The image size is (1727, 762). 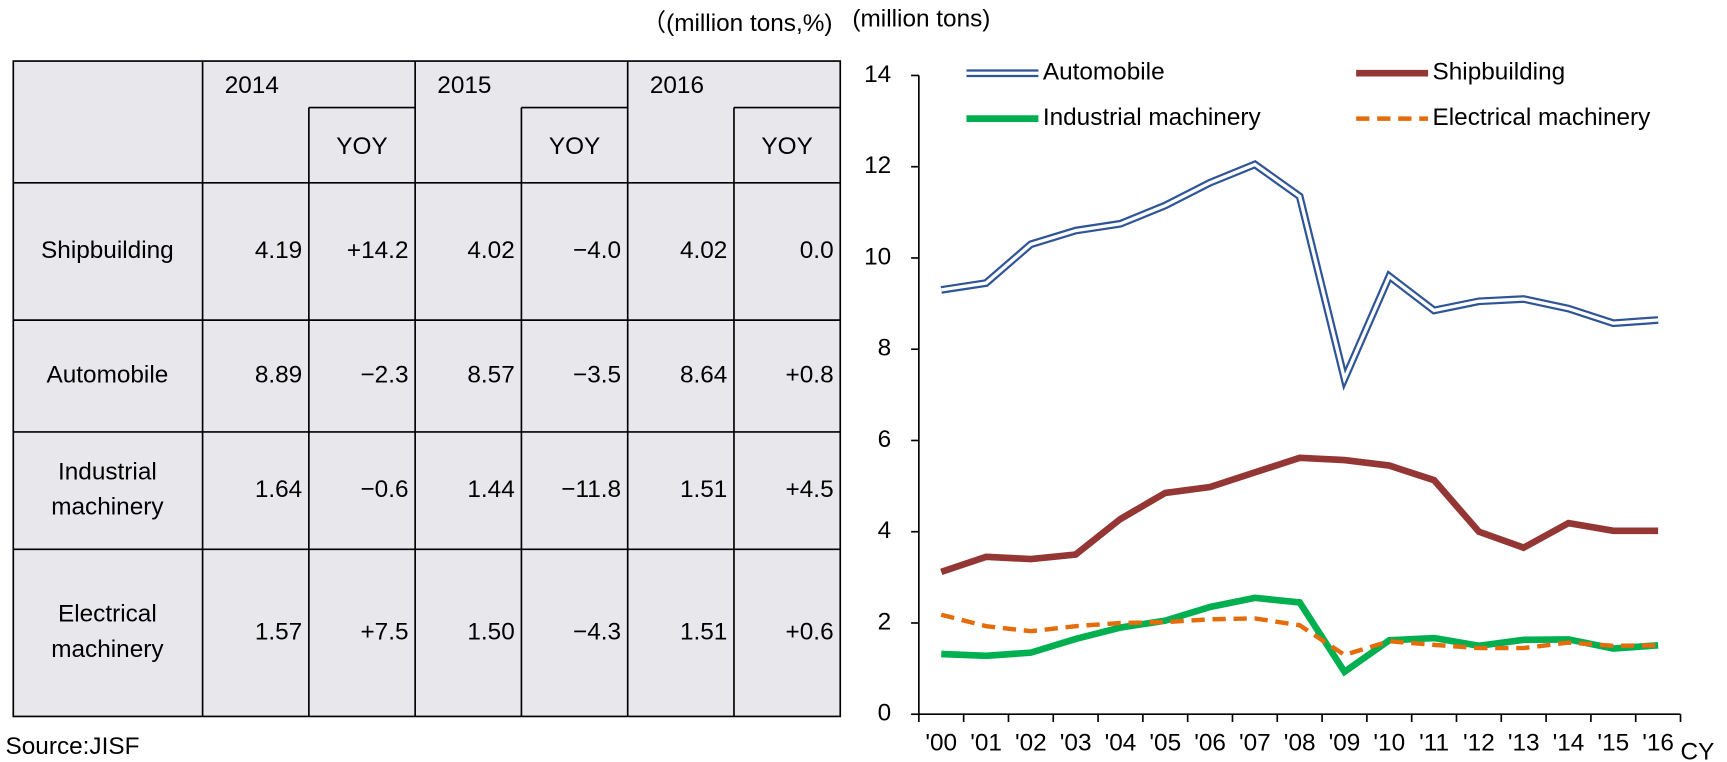 I want to click on table-cell: +4.5, so click(x=810, y=489).